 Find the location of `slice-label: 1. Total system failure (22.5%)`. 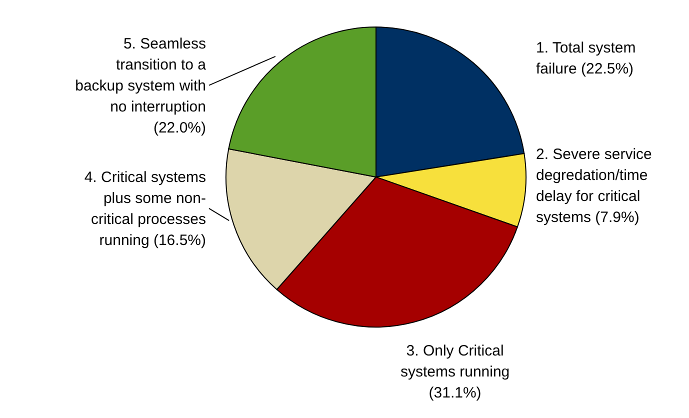

slice-label: 1. Total system failure (22.5%) is located at coordinates (586, 57).